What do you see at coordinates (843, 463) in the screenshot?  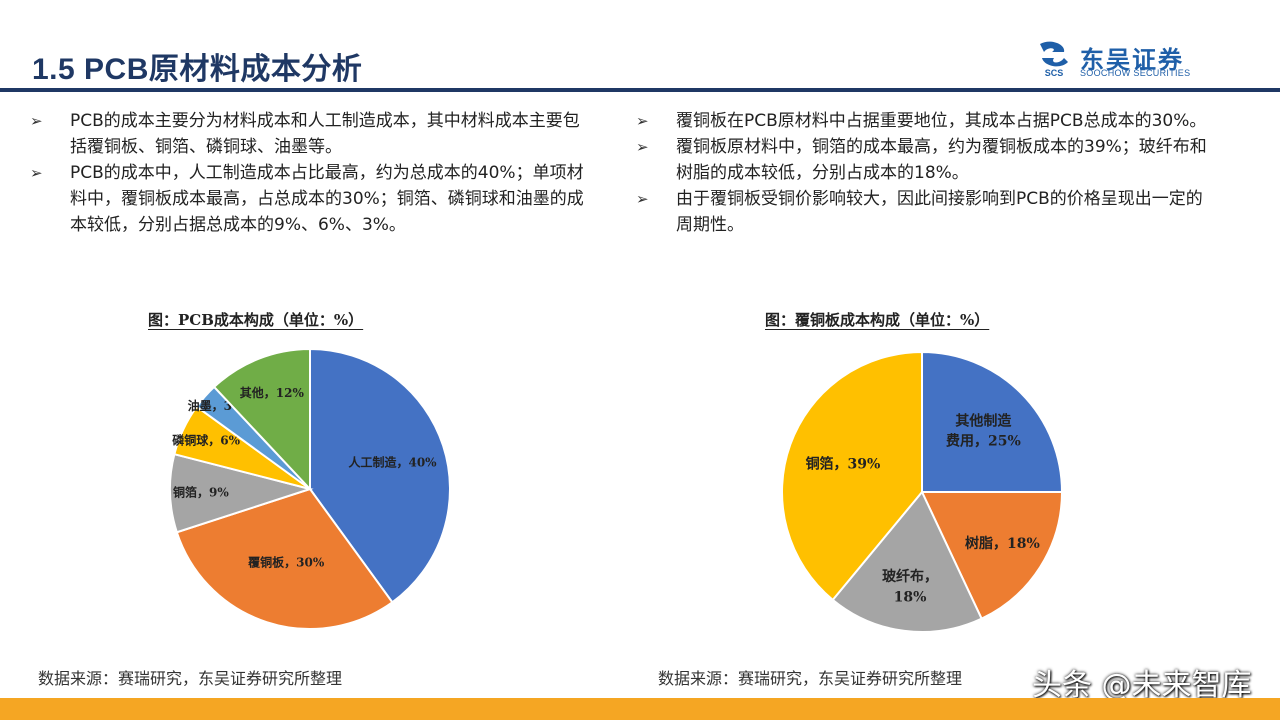 I see `pie-label-铜箔: 铜箔，39%` at bounding box center [843, 463].